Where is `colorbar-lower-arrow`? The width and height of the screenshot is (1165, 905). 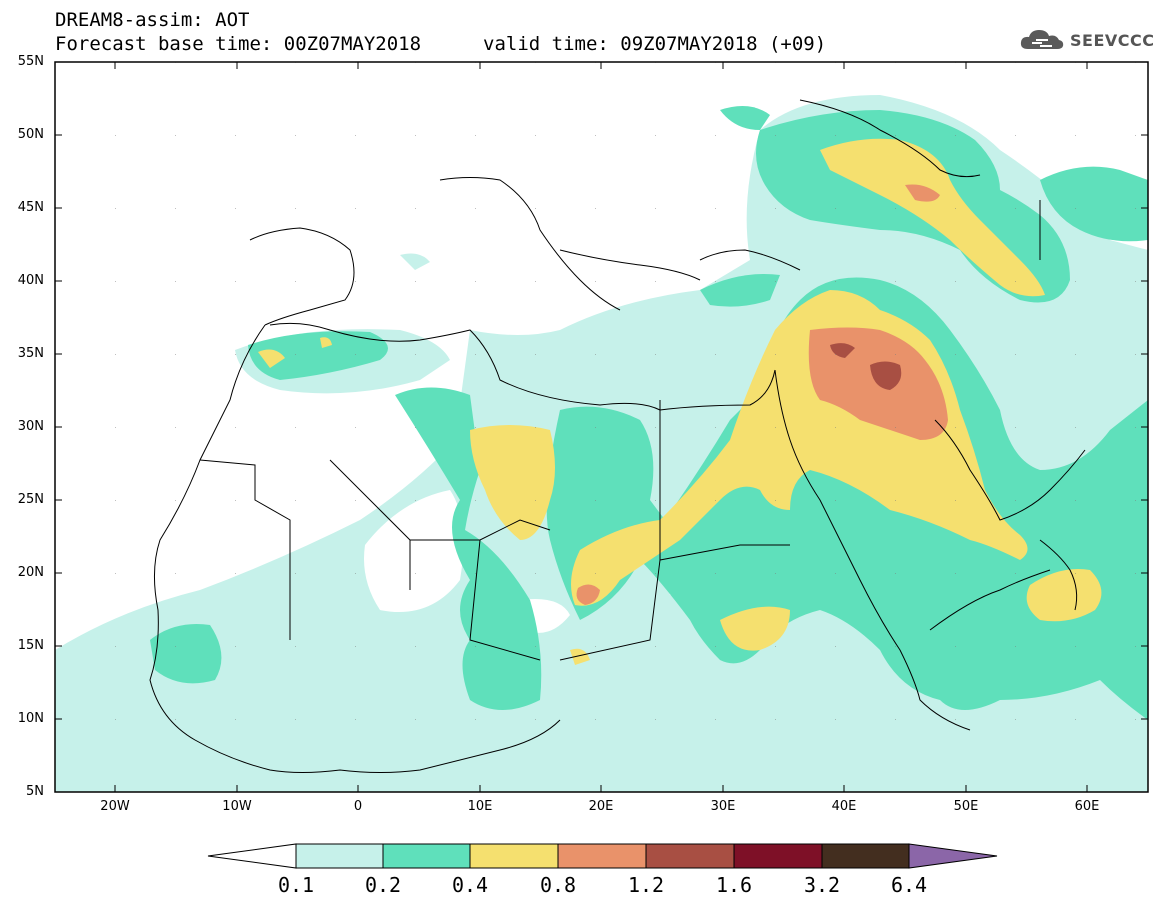 colorbar-lower-arrow is located at coordinates (252, 856).